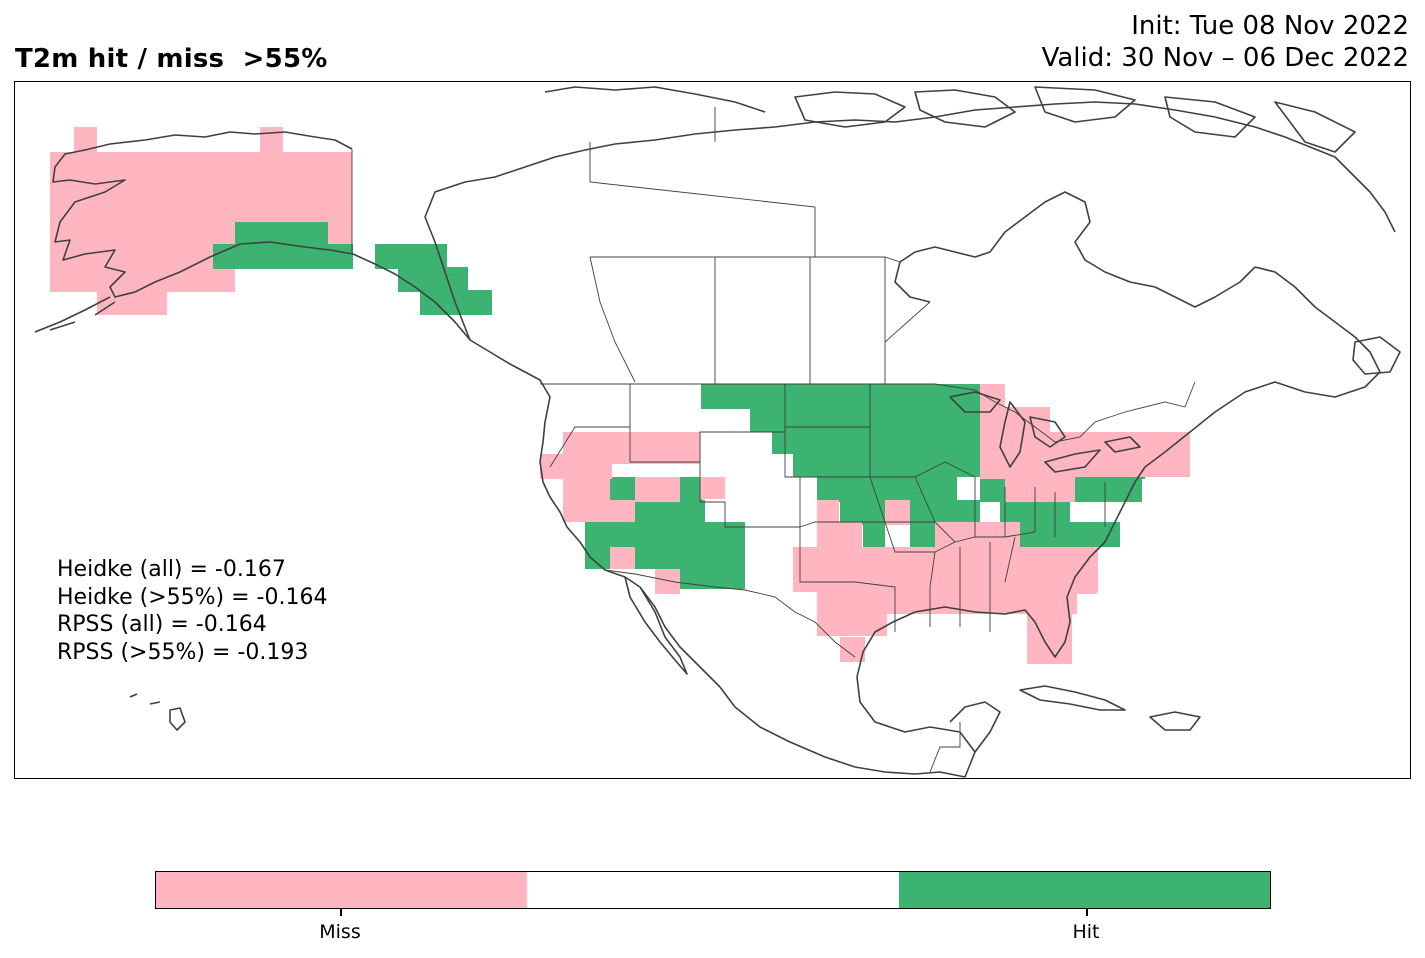 Image resolution: width=1425 pixels, height=958 pixels. What do you see at coordinates (342, 890) in the screenshot?
I see `colorbar-miss-segment` at bounding box center [342, 890].